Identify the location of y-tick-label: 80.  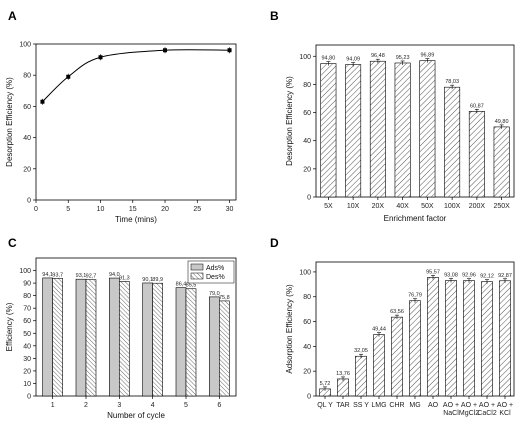
(27, 76).